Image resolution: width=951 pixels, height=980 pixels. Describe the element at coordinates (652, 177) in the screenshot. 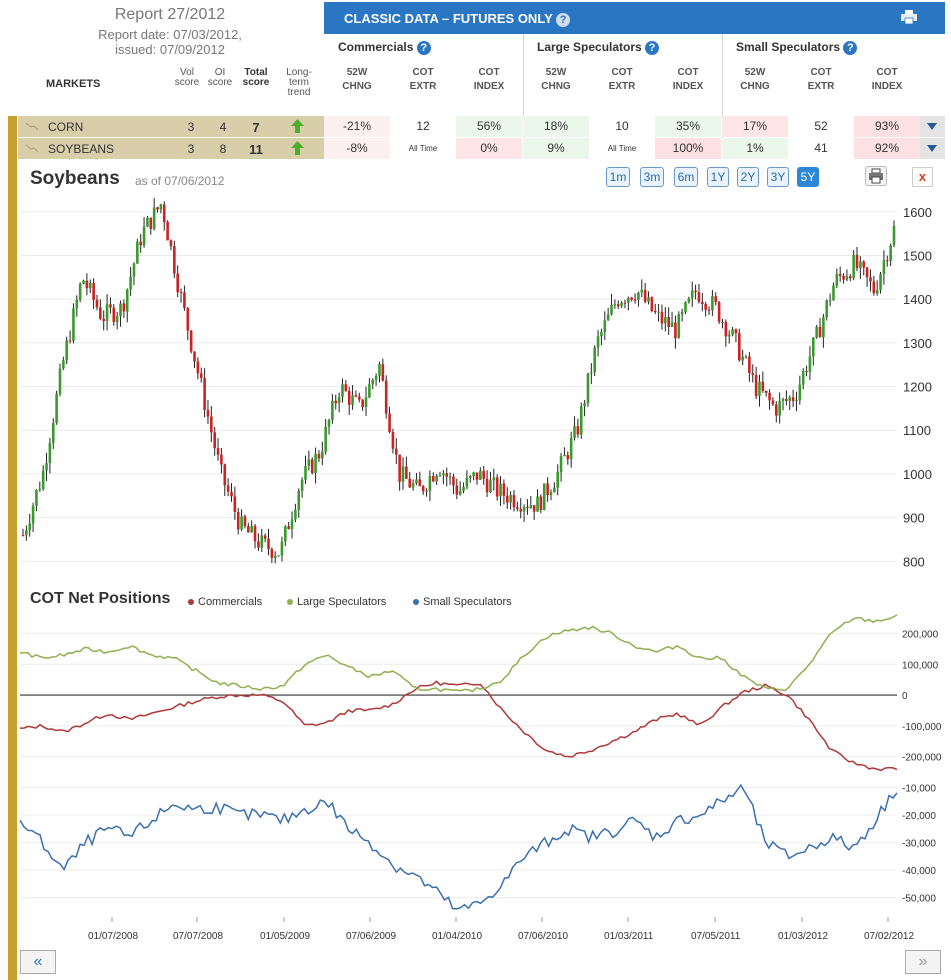

I see `range-3m-button: 3m` at that location.